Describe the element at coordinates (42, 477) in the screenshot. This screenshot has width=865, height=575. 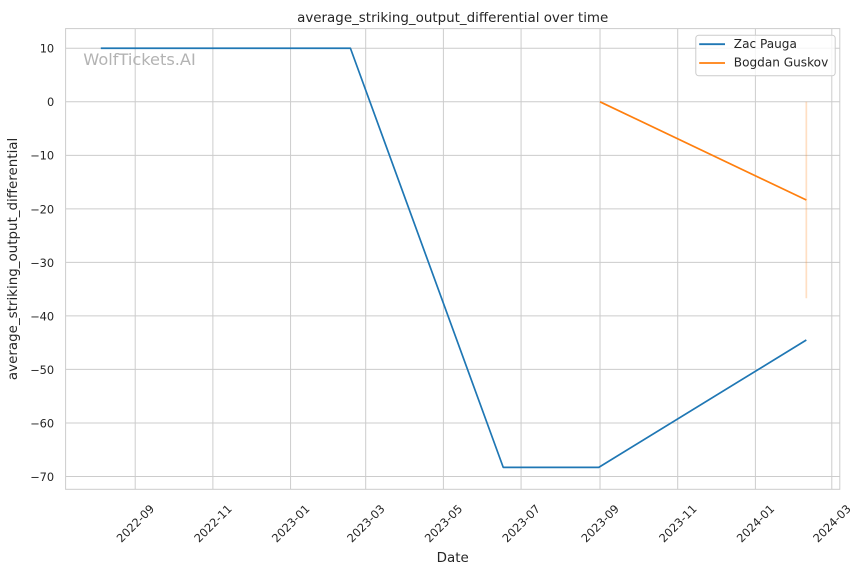
I see `y-tick-label: −70` at that location.